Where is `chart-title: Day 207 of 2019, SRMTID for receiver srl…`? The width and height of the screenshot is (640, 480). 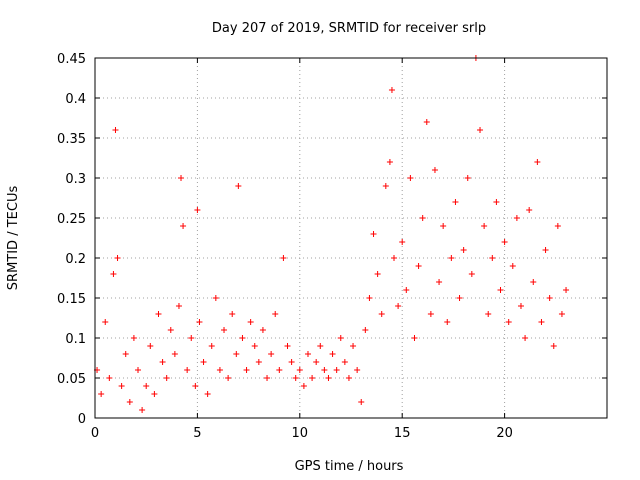
chart-title: Day 207 of 2019, SRMTID for receiver srl… is located at coordinates (349, 28).